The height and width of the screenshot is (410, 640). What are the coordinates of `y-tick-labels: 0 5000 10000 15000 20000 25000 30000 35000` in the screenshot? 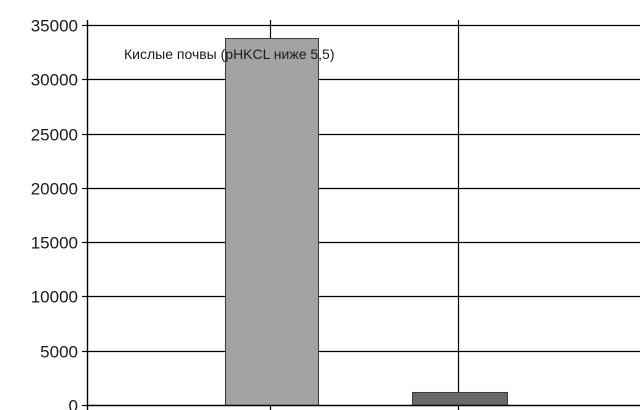 It's located at (54, 213).